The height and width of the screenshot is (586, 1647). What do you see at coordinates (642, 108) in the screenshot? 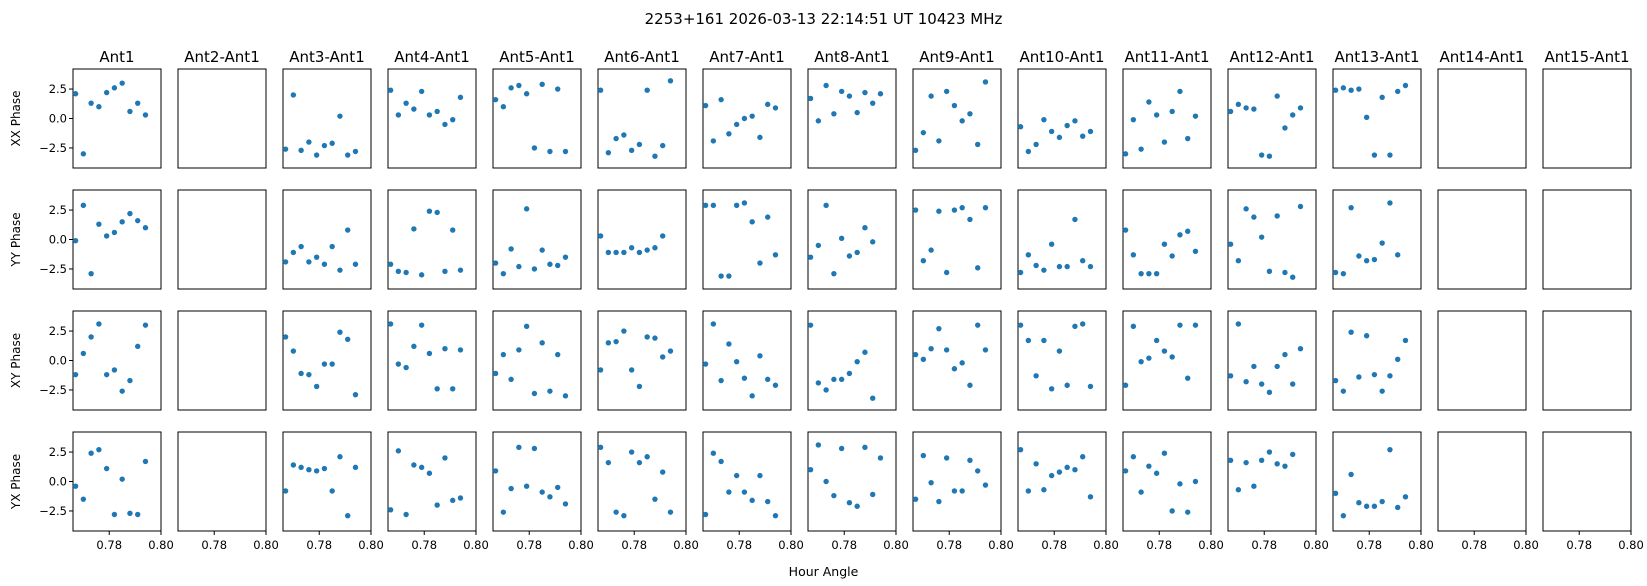
I see `panel: Ant6-Ant1` at bounding box center [642, 108].